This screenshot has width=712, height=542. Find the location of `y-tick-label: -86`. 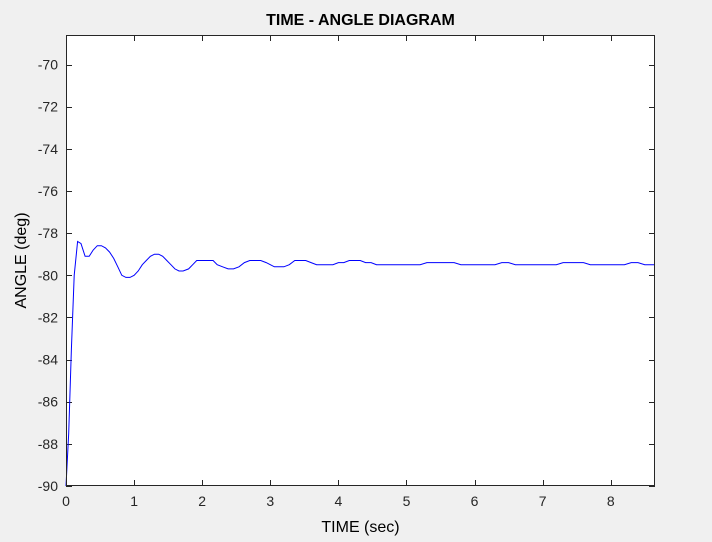

y-tick-label: -86 is located at coordinates (48, 402).